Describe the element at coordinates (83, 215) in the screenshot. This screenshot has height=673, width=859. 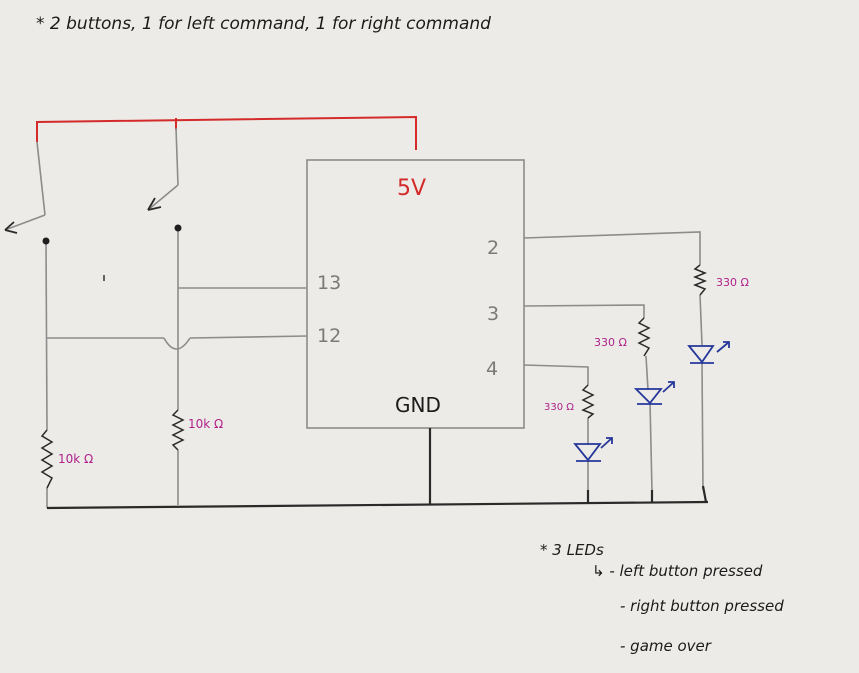
I see `arrow-icon` at that location.